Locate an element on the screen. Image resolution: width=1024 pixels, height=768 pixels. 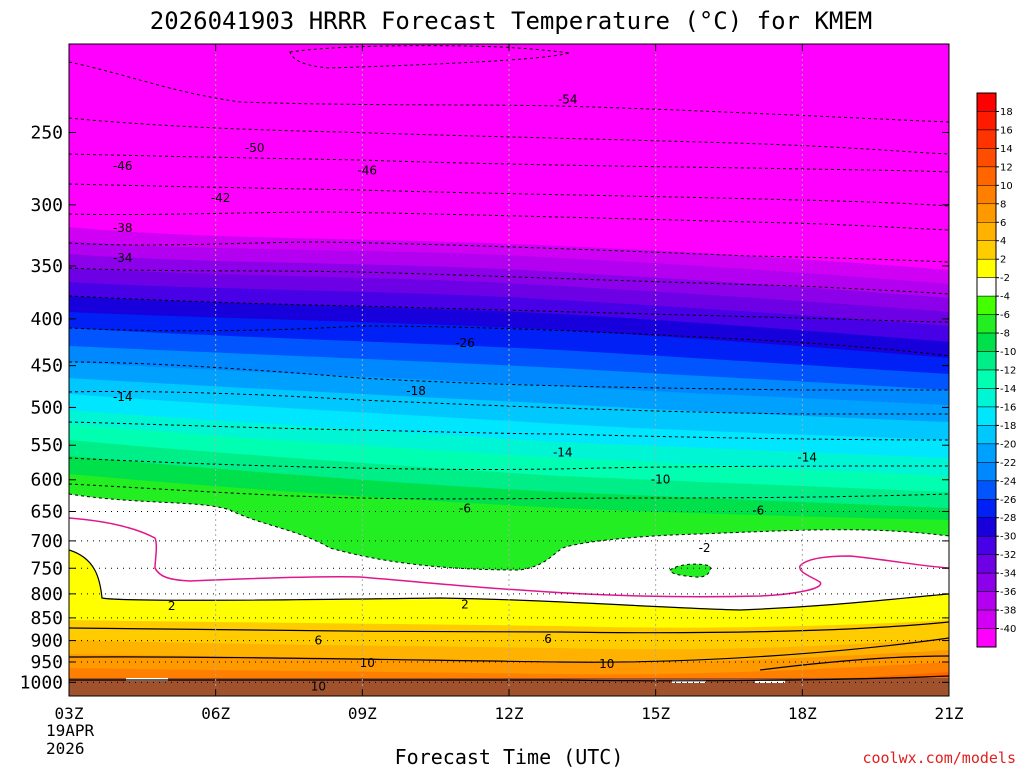
contour-label: 2 is located at coordinates (172, 606).